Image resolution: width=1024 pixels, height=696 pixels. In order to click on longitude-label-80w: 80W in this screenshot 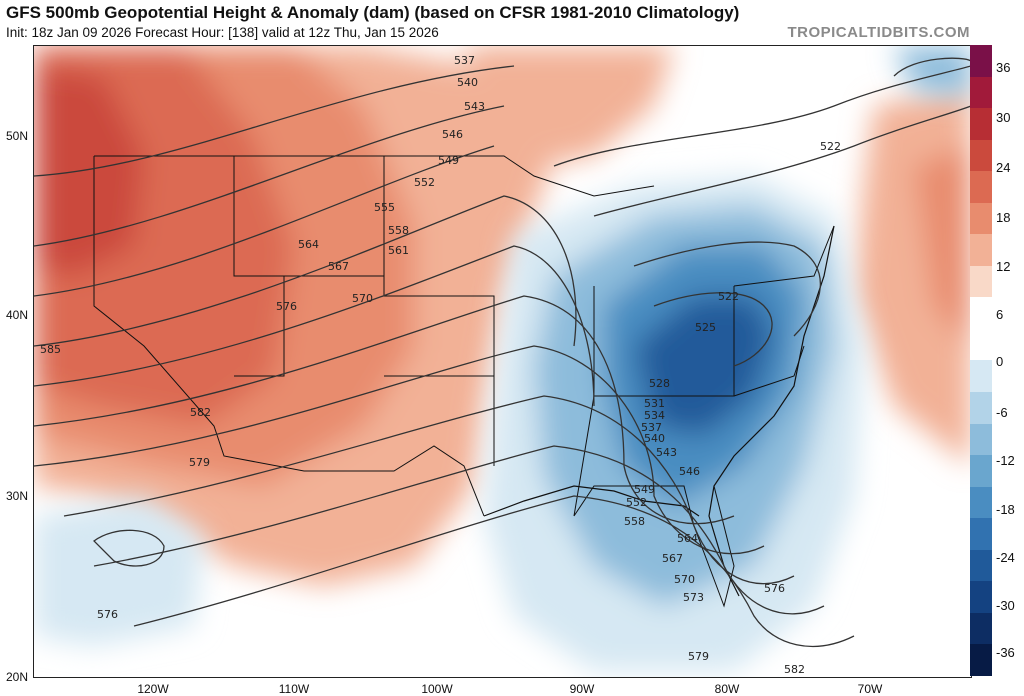, I will do `click(727, 689)`.